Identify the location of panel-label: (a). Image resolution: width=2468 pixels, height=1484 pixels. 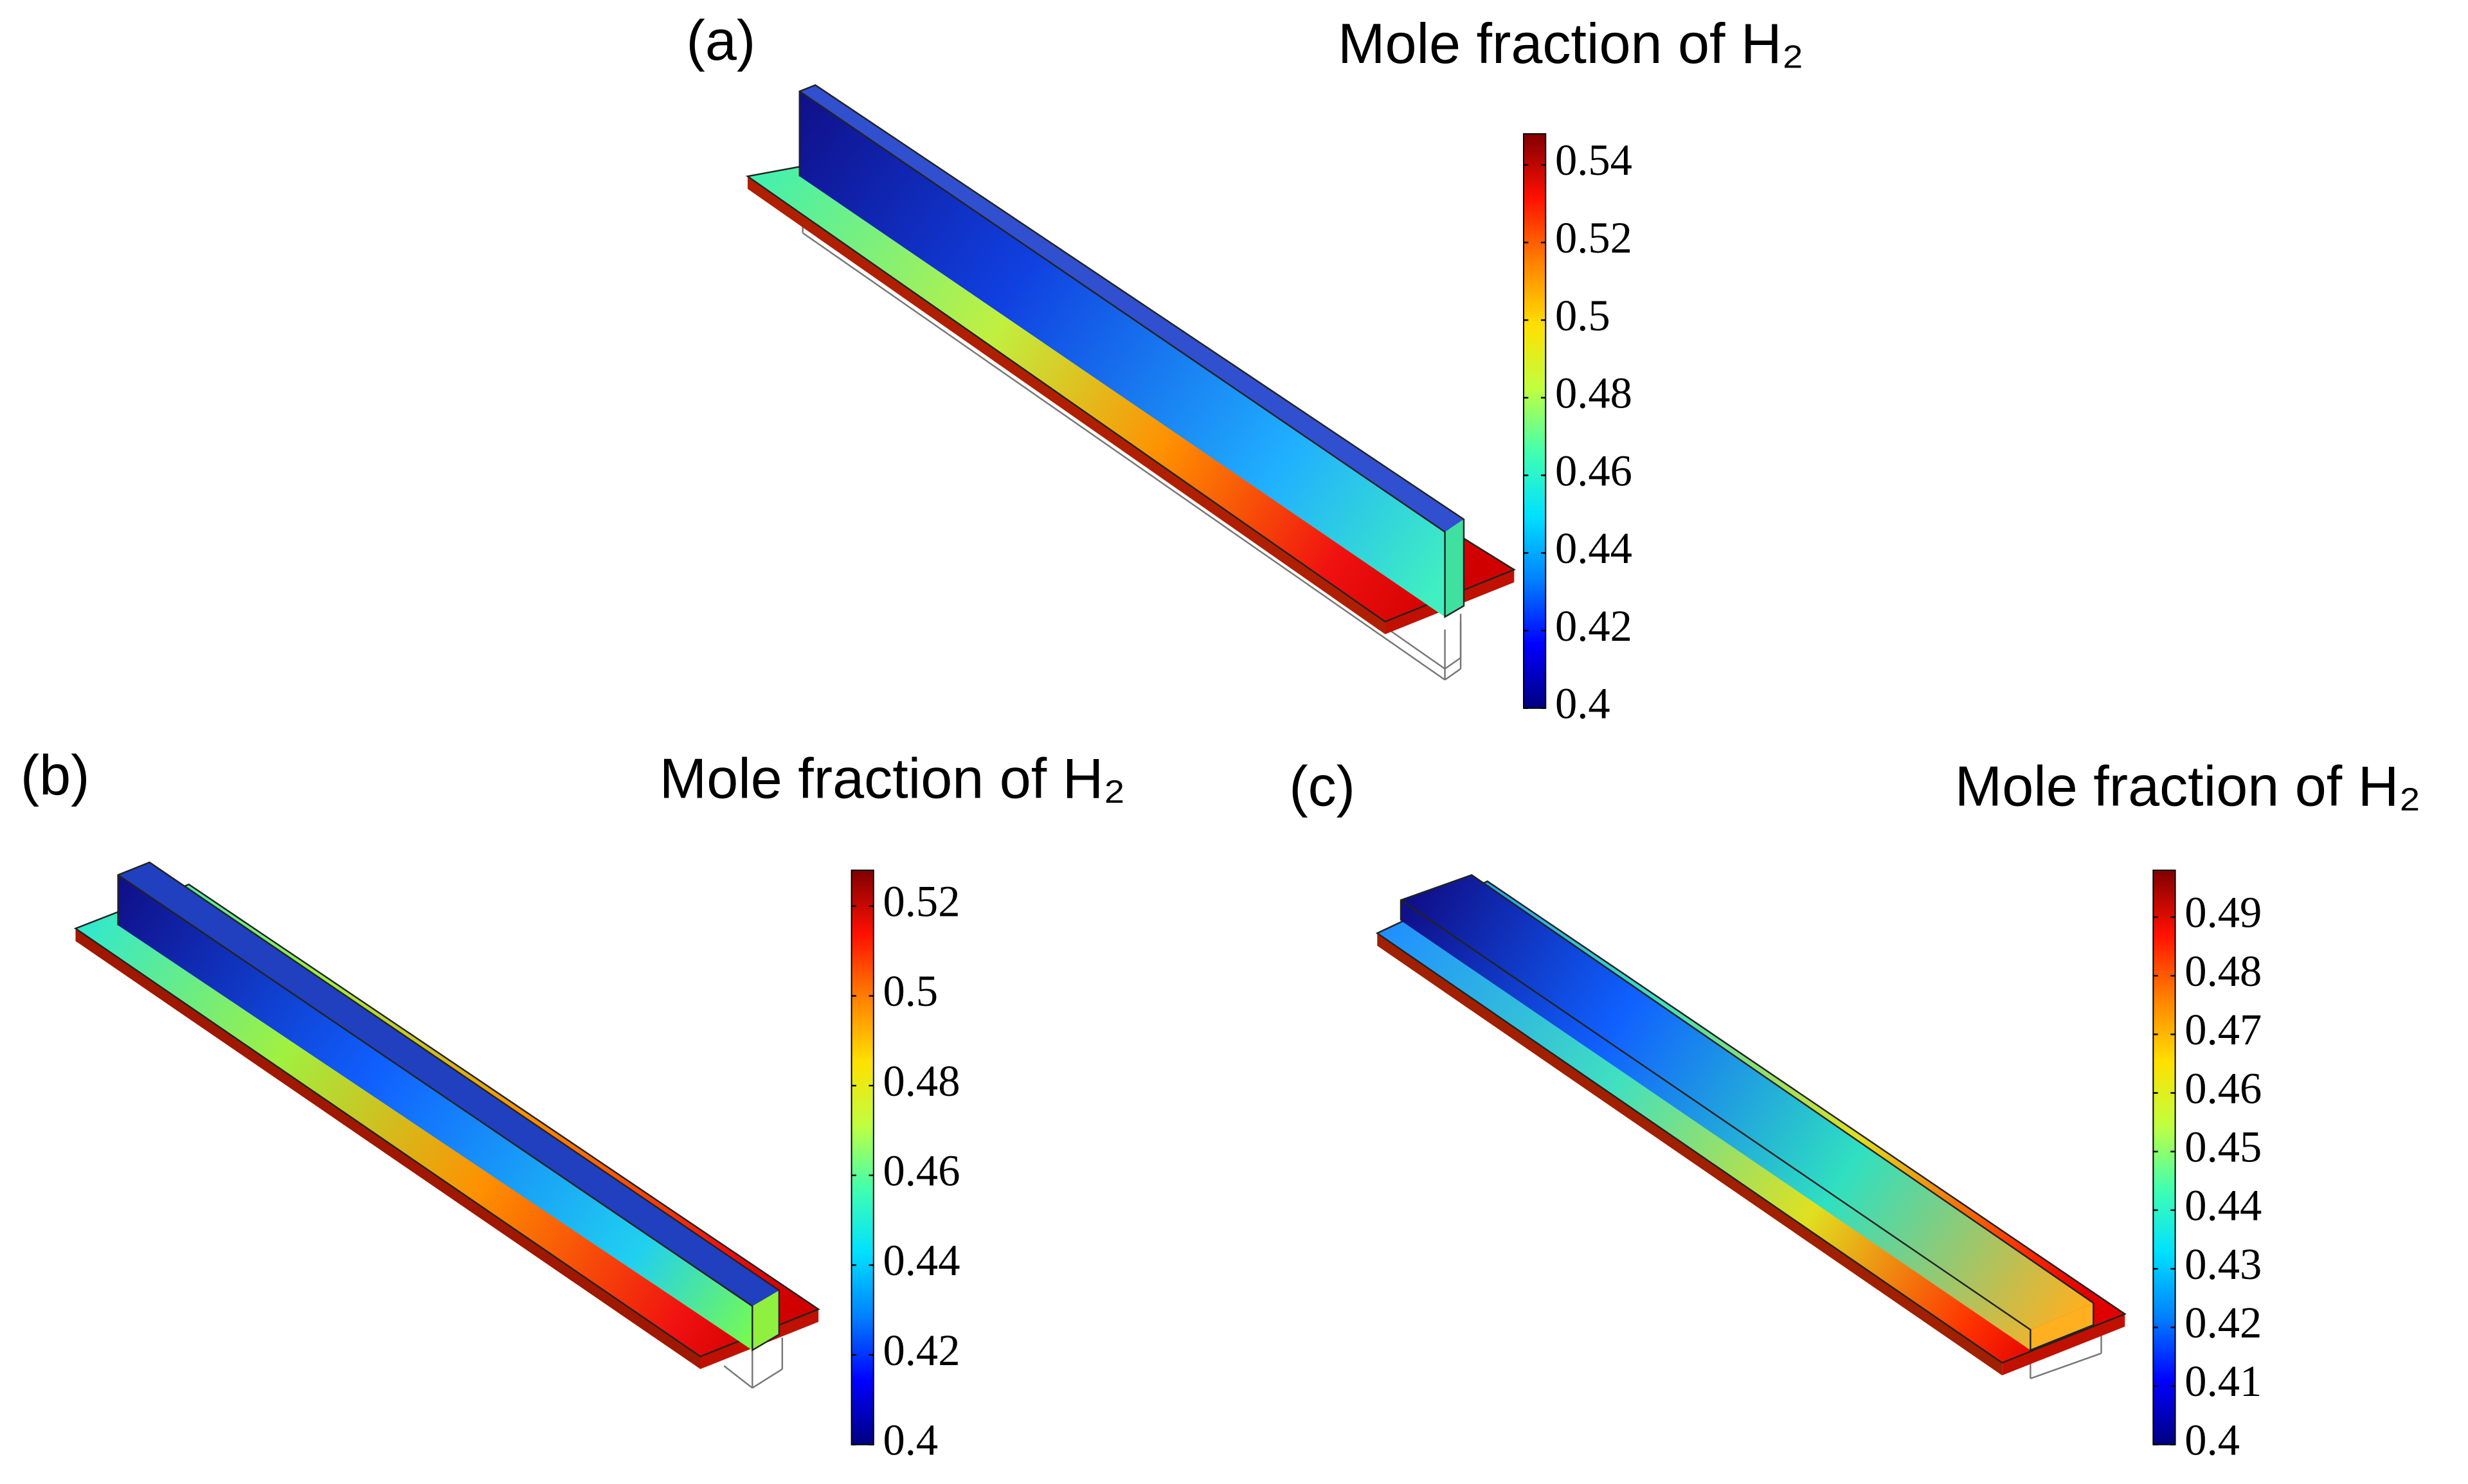
(720, 40).